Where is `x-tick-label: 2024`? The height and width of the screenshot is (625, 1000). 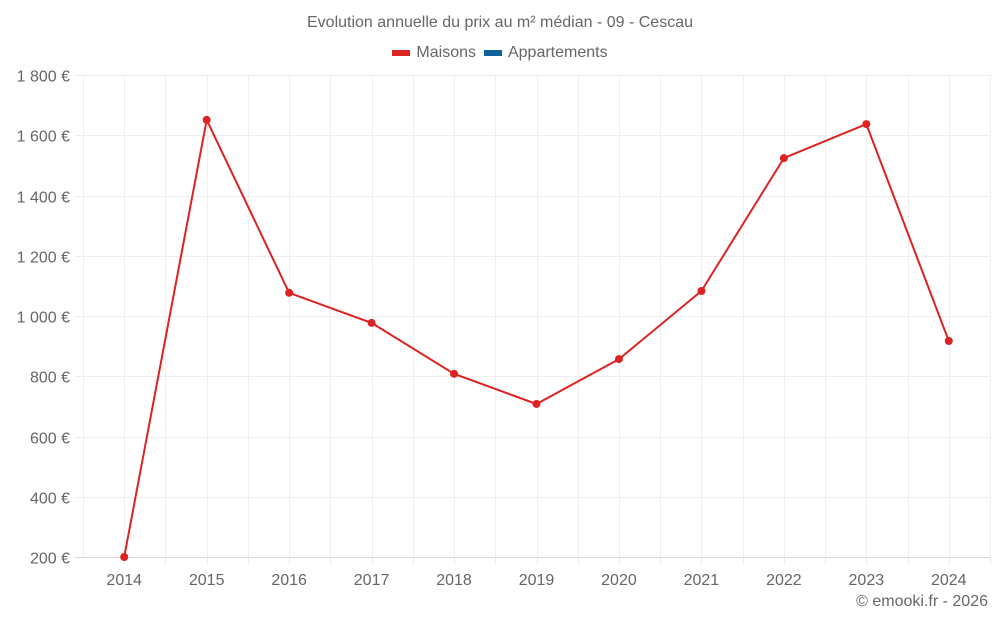 x-tick-label: 2024 is located at coordinates (949, 580).